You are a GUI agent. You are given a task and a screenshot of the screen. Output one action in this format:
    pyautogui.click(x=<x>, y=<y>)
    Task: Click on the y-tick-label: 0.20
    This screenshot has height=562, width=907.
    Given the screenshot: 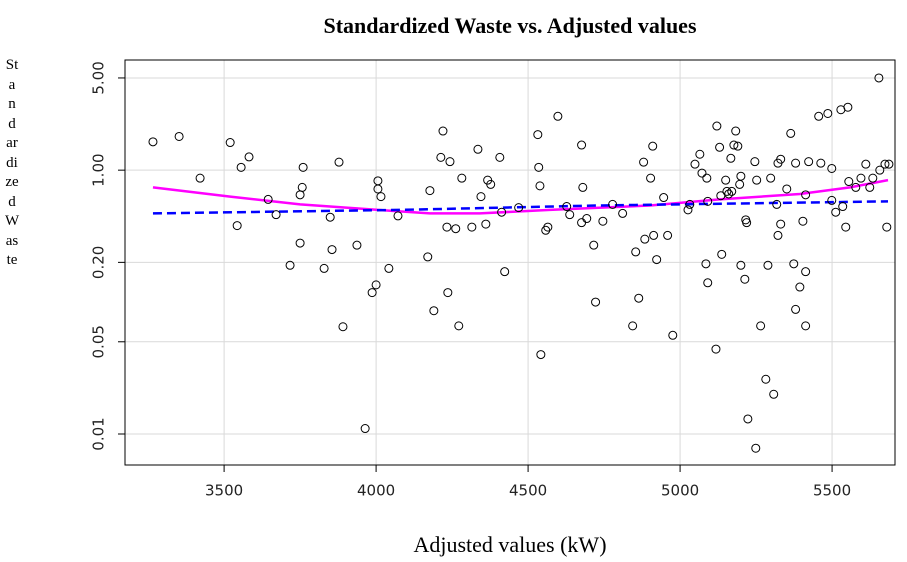 What is the action you would take?
    pyautogui.click(x=99, y=262)
    